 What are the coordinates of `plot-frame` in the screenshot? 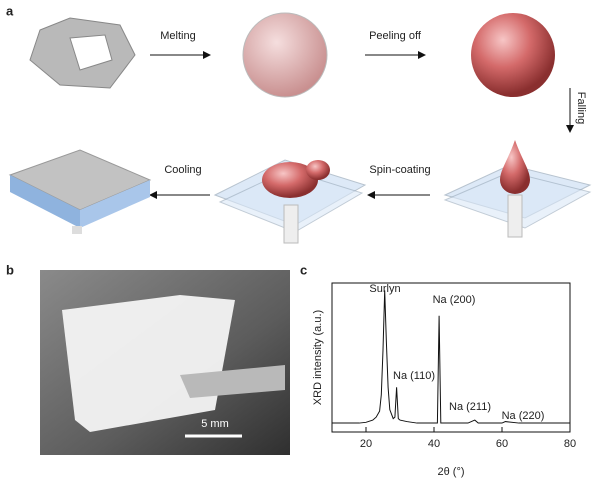 It's located at (451, 357).